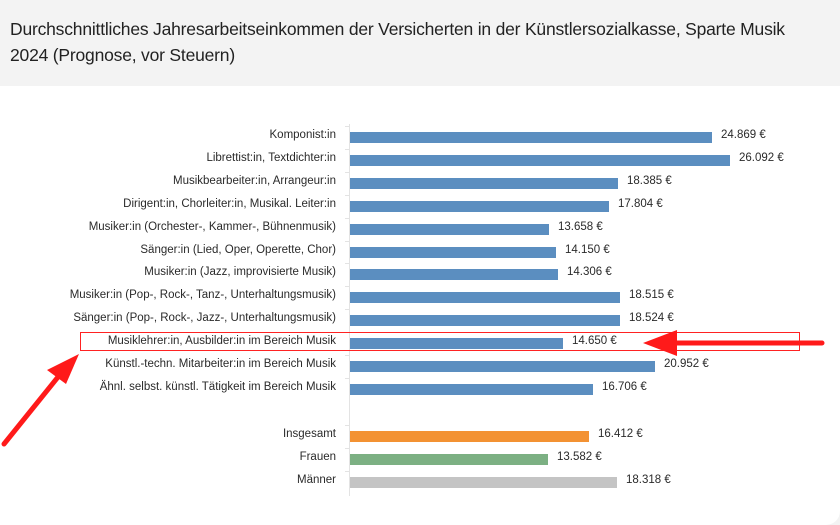 Image resolution: width=840 pixels, height=525 pixels. I want to click on bar-label: Frauen, so click(317, 457).